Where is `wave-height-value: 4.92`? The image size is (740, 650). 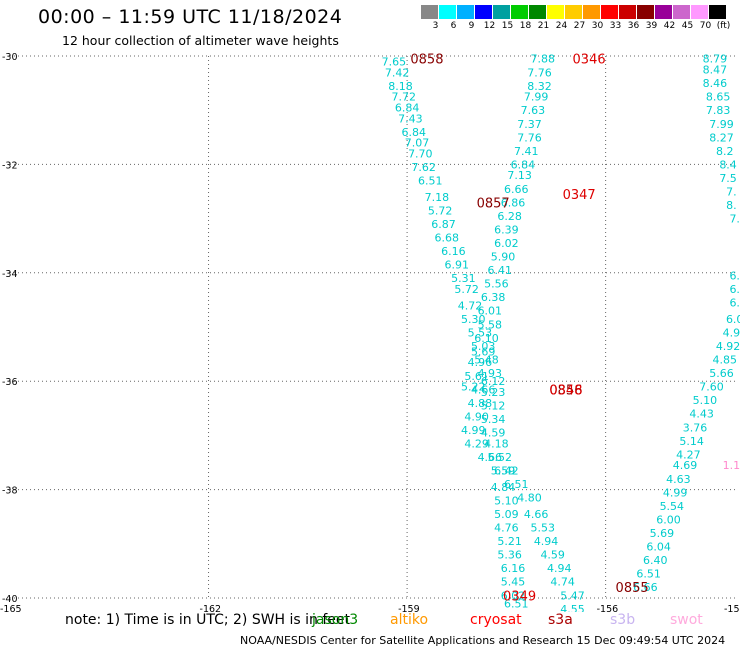 wave-height-value: 4.92 is located at coordinates (728, 346).